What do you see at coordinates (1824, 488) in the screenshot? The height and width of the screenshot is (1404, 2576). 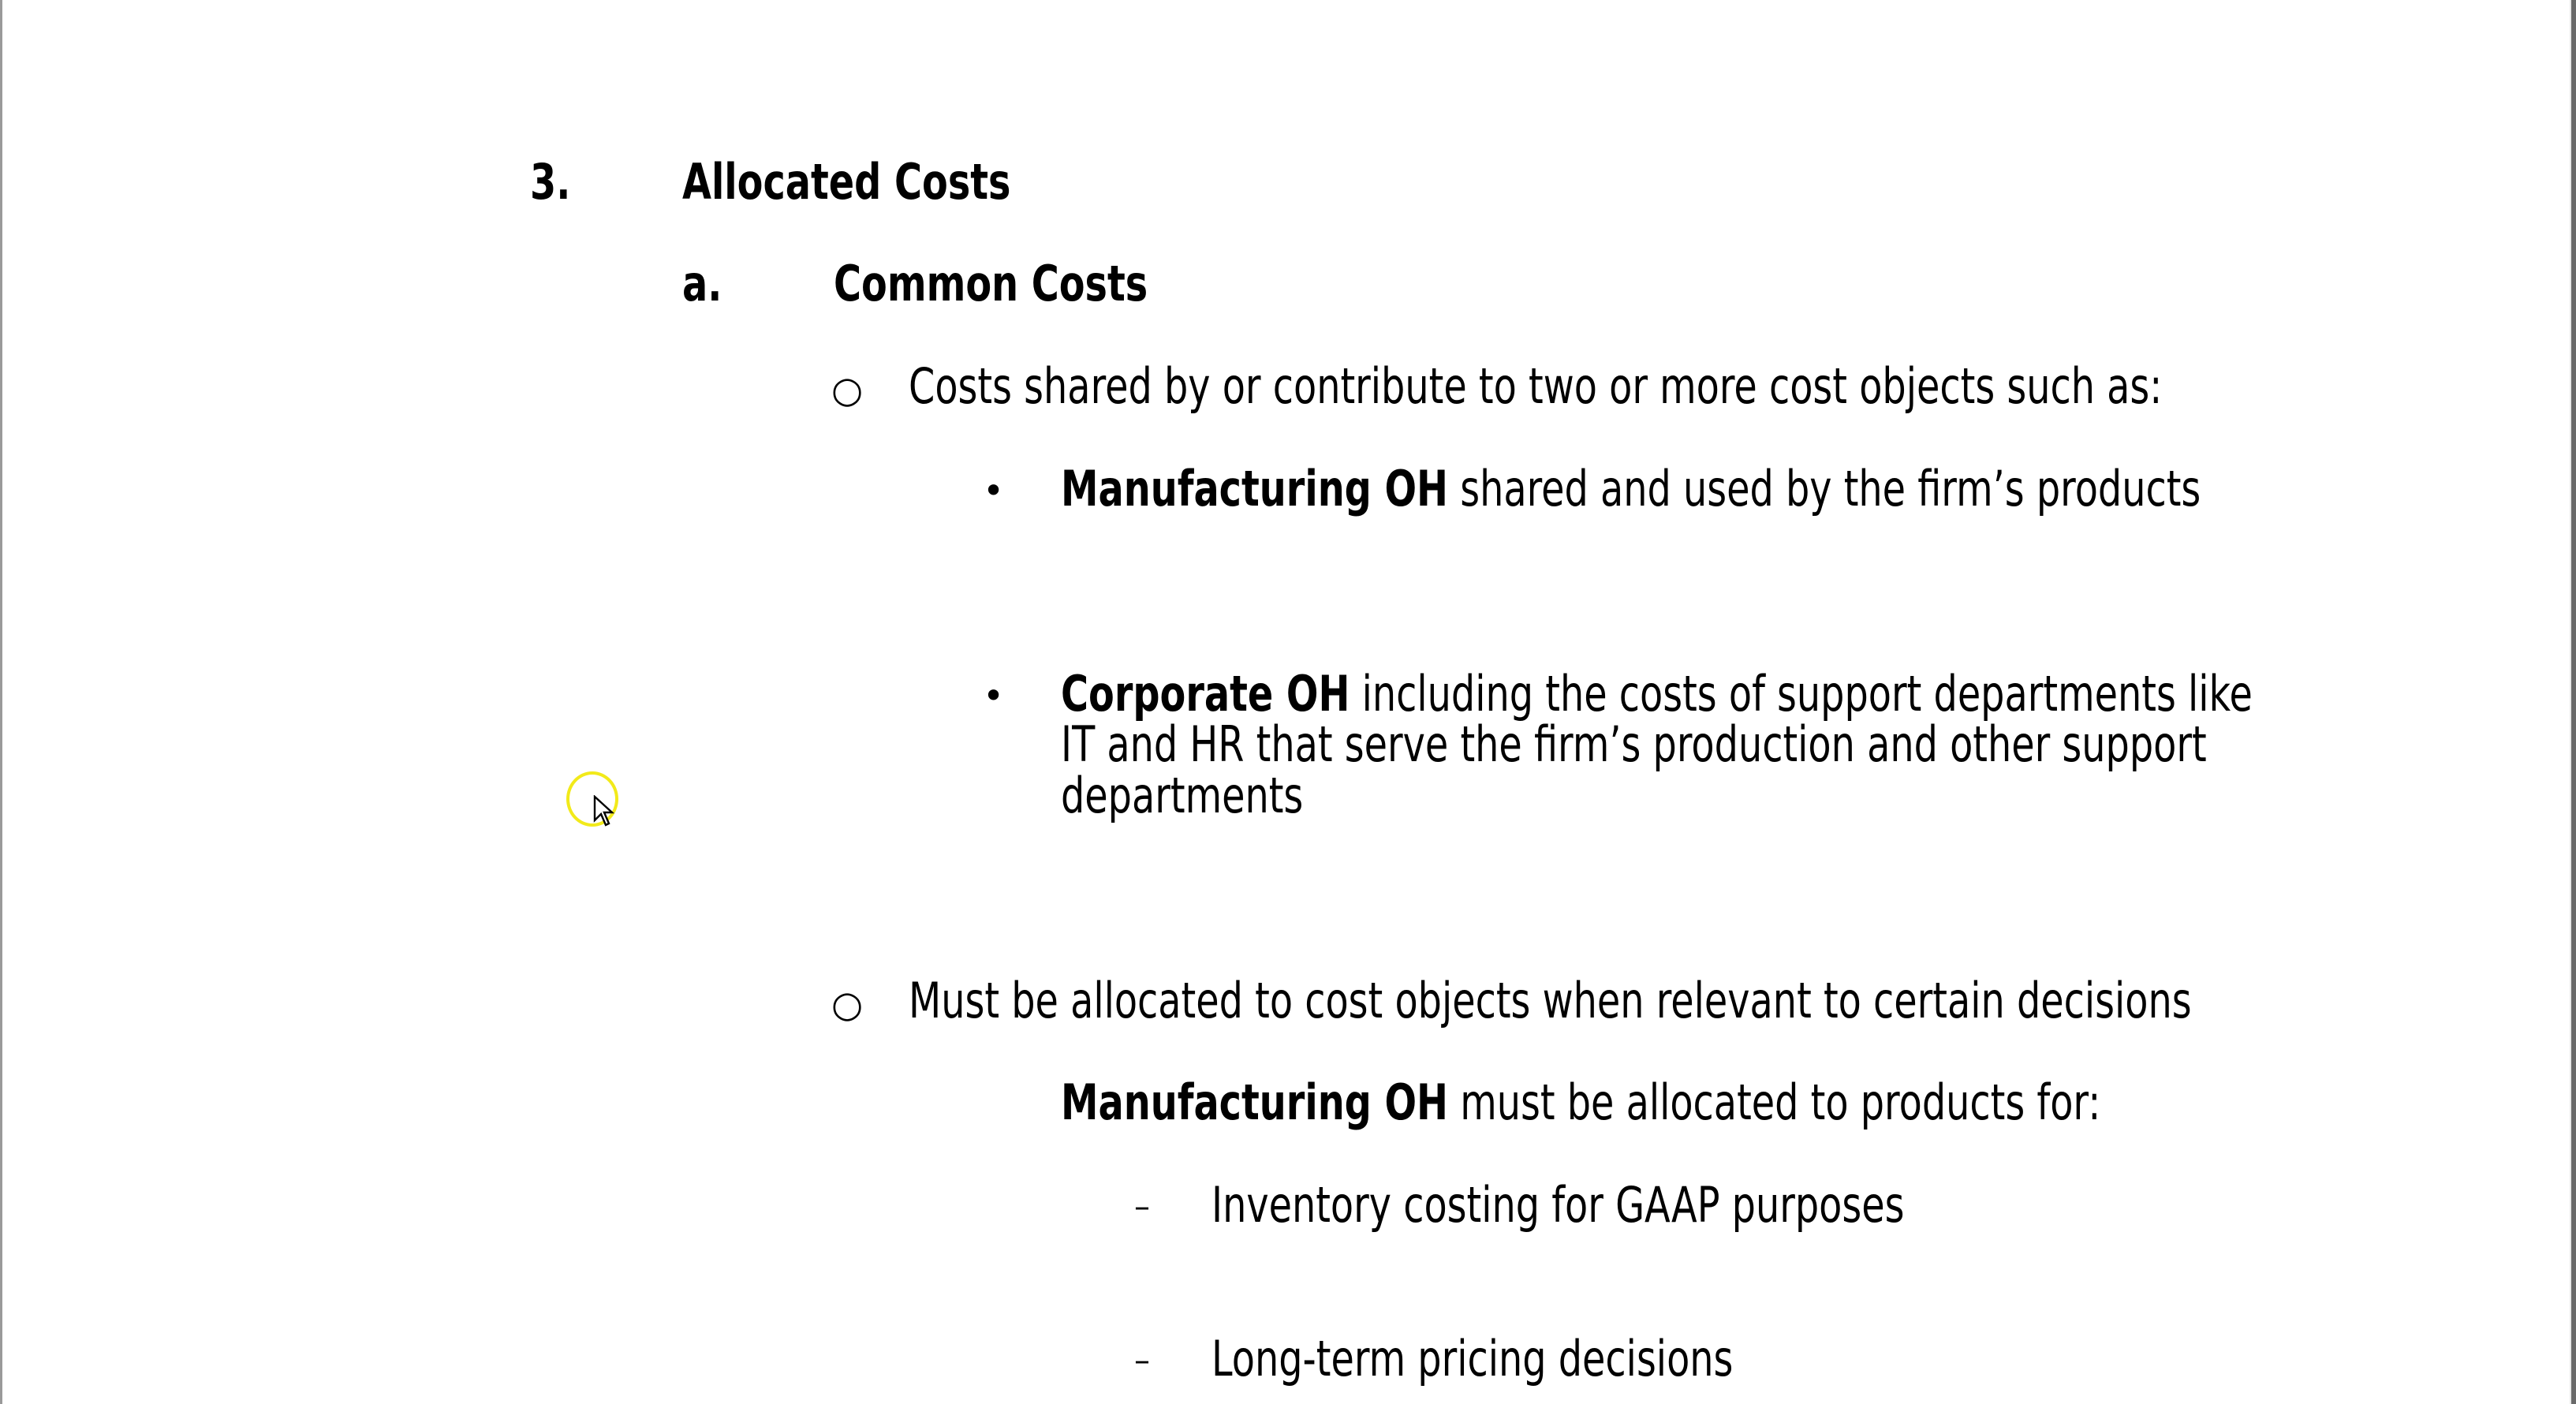 I see `bullet-rest: shared and used by the firm’s products` at bounding box center [1824, 488].